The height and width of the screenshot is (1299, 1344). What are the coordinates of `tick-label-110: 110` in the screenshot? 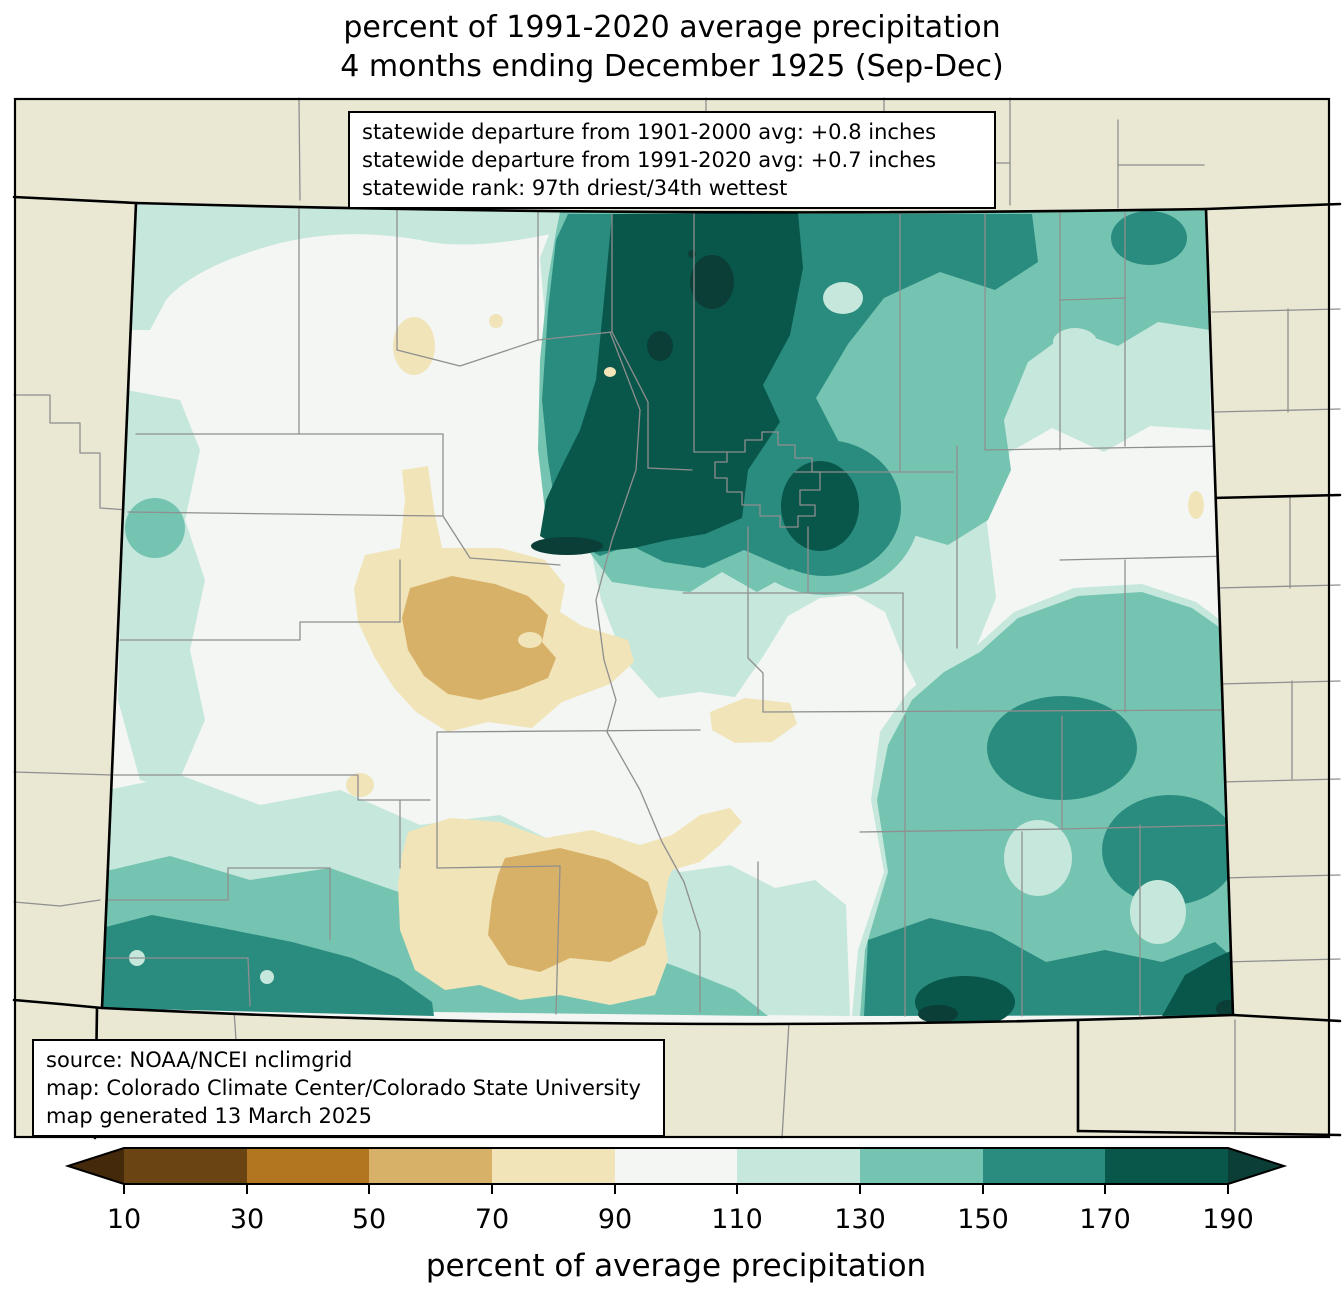 It's located at (737, 1219).